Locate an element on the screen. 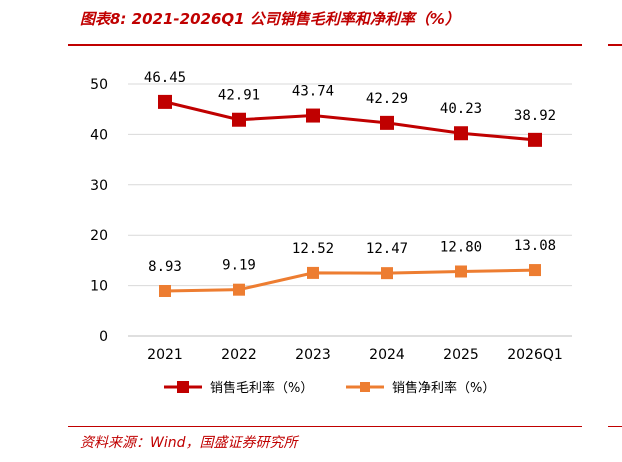  y-tick-label: 50 is located at coordinates (99, 85).